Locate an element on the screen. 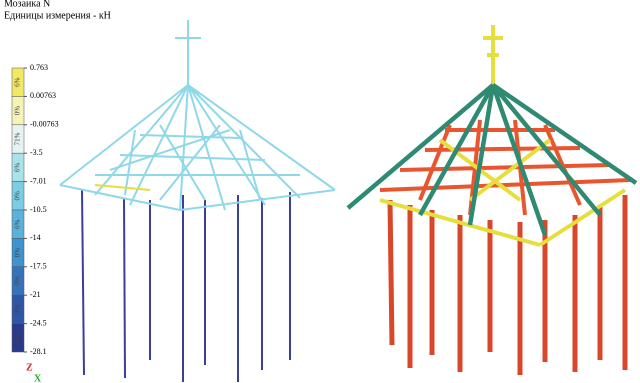 This screenshot has height=383, width=640. legend-tick-label: -0.00763 is located at coordinates (44, 124).